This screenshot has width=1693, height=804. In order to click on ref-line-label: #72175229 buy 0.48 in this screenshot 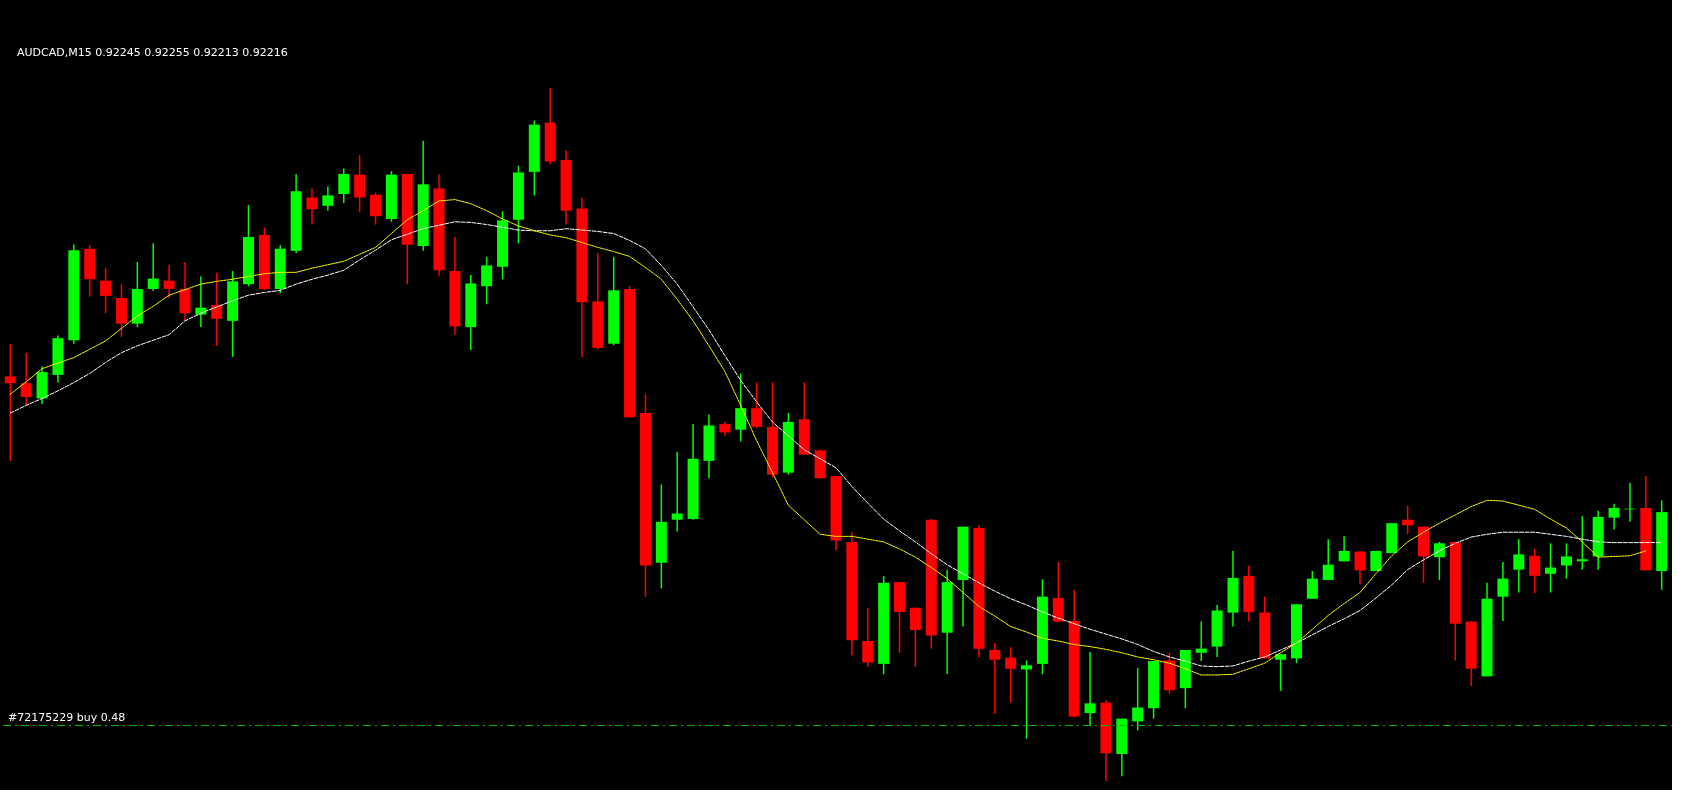, I will do `click(67, 717)`.